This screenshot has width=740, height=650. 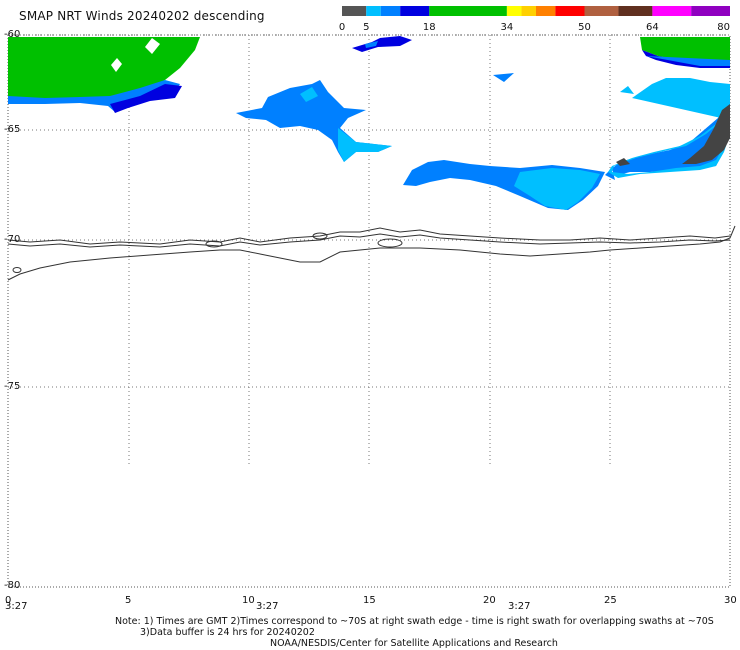 I want to click on note-line-2: 3)Data buffer is 24 hrs for 20240202, so click(x=227, y=632).